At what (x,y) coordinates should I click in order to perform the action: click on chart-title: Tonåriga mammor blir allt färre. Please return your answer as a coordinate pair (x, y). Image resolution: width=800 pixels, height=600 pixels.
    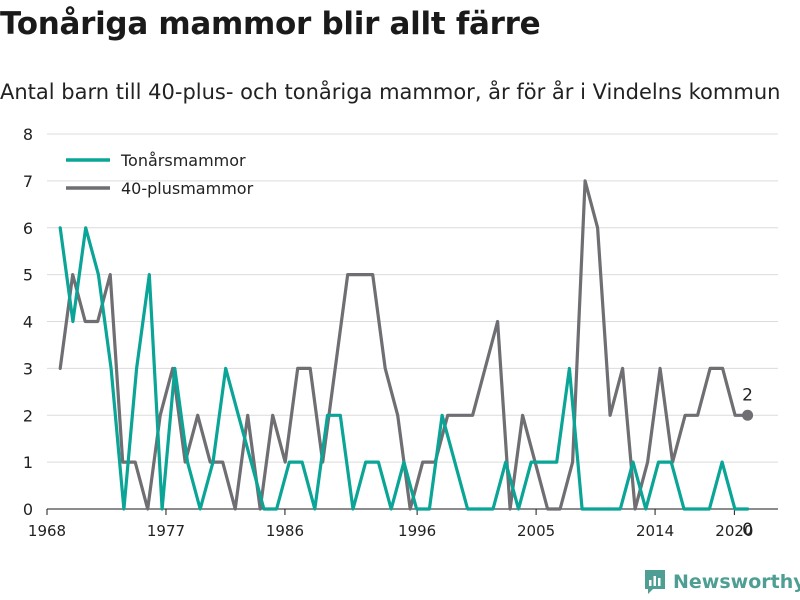
    Looking at the image, I should click on (270, 24).